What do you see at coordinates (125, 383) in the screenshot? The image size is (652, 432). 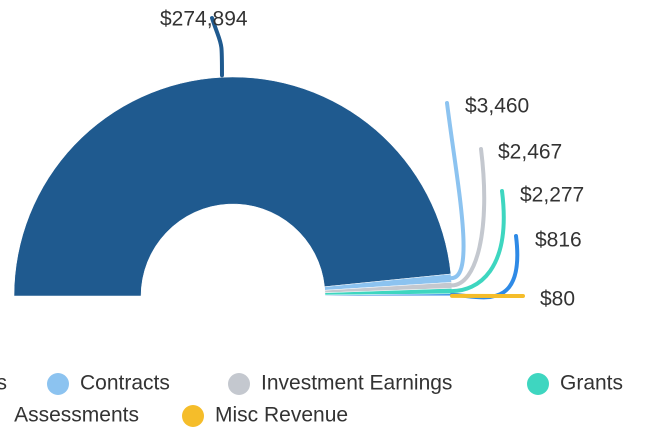 I see `legend-label: Contracts` at bounding box center [125, 383].